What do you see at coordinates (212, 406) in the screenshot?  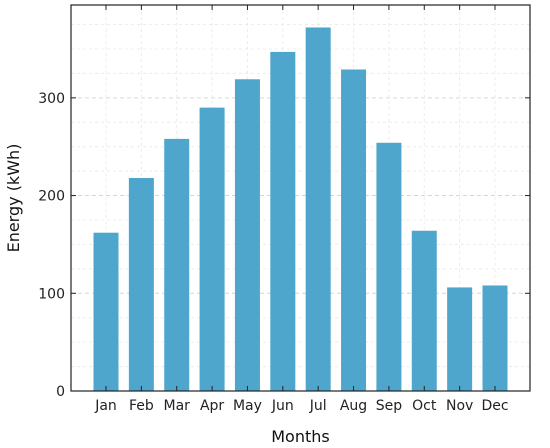 I see `x-tick-label: Apr` at bounding box center [212, 406].